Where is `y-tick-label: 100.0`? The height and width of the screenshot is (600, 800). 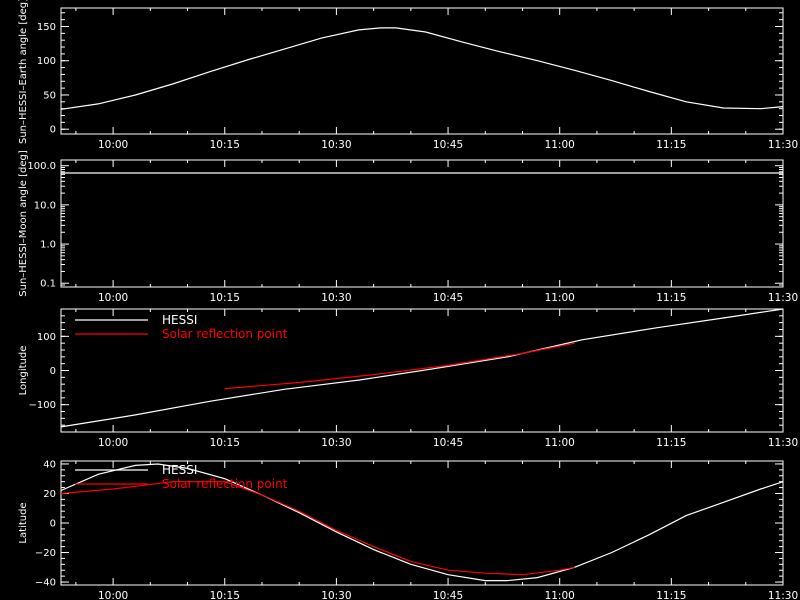
y-tick-label: 100.0 is located at coordinates (41, 166).